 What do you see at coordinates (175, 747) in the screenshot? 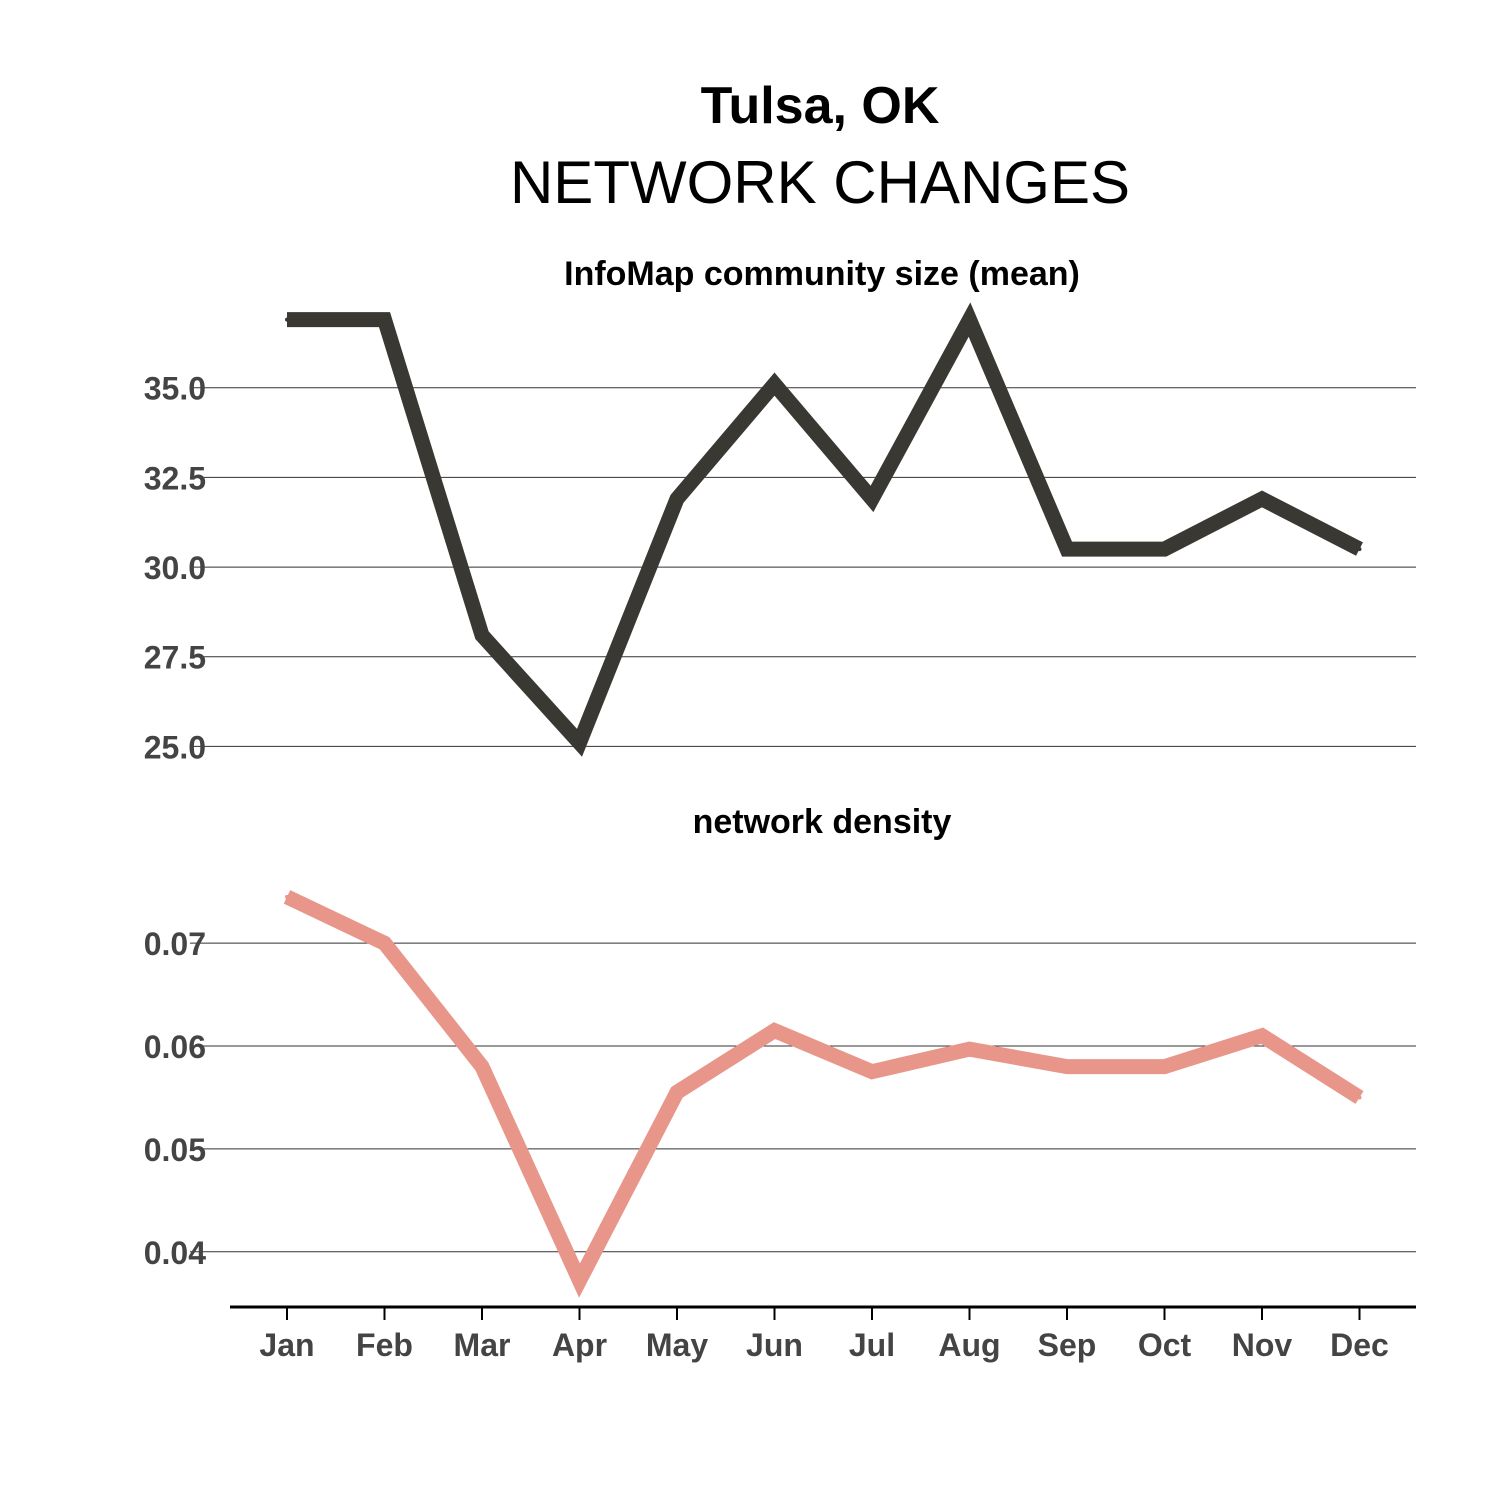
I see `y-tick-label: 25.0` at bounding box center [175, 747].